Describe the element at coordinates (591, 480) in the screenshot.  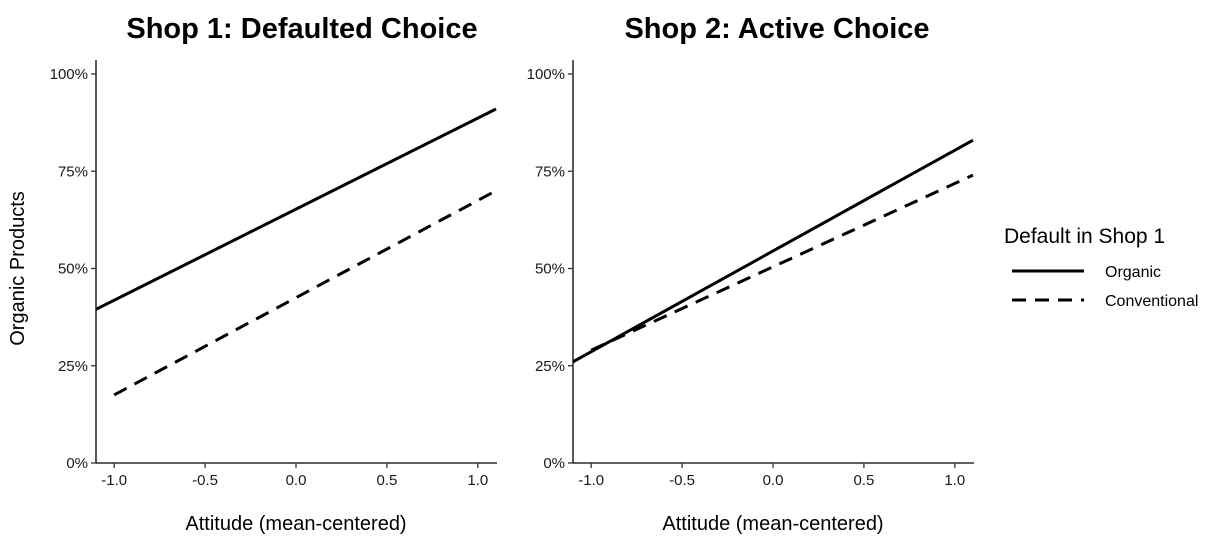
I see `x-tick-label-shop-2-0: -1.0` at that location.